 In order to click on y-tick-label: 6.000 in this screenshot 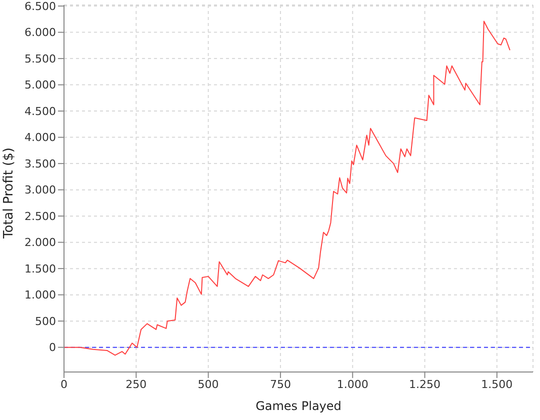, I will do `click(40, 33)`.